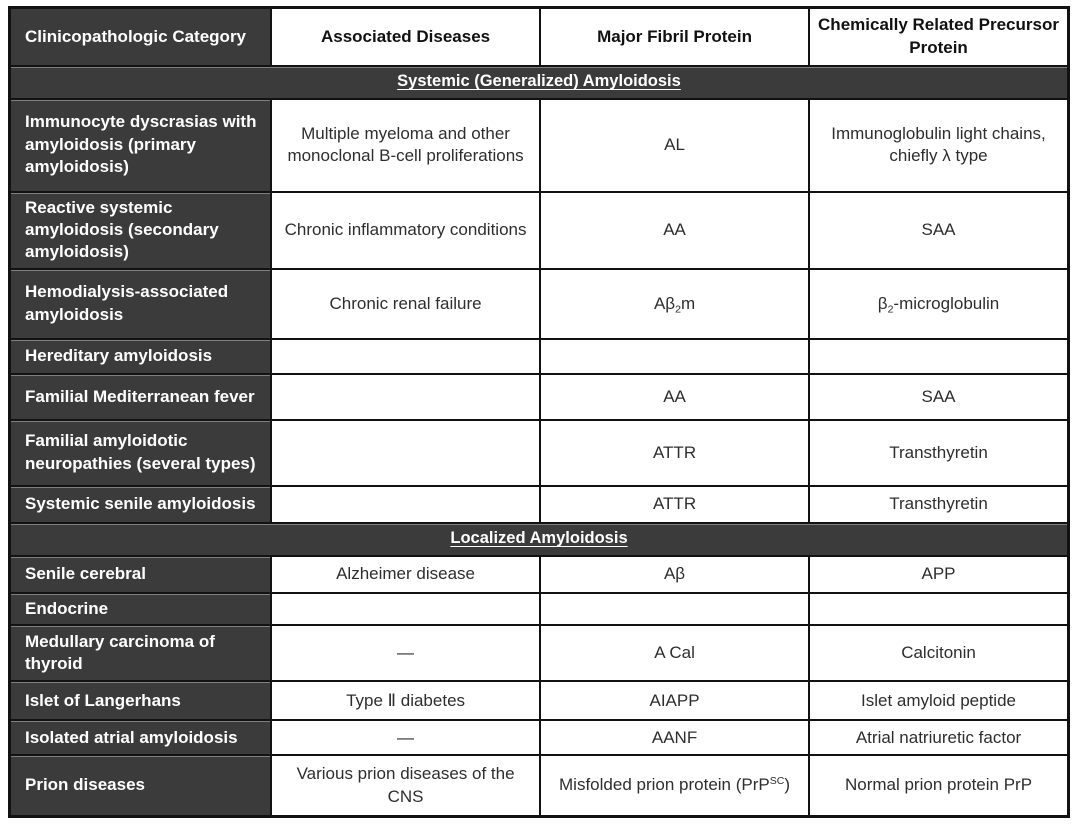 The height and width of the screenshot is (826, 1080). I want to click on disease-cell: Chronic inflammatory conditions, so click(406, 230).